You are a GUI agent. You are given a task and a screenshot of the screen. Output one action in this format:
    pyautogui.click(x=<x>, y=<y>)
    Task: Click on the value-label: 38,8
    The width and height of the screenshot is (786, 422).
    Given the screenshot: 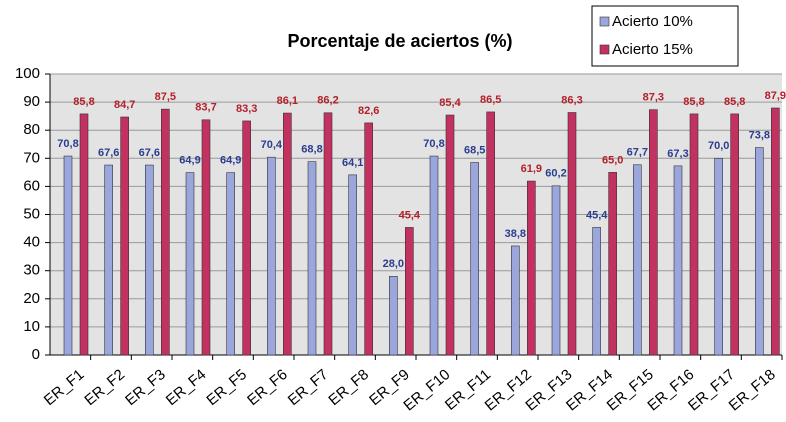 What is the action you would take?
    pyautogui.click(x=515, y=234)
    